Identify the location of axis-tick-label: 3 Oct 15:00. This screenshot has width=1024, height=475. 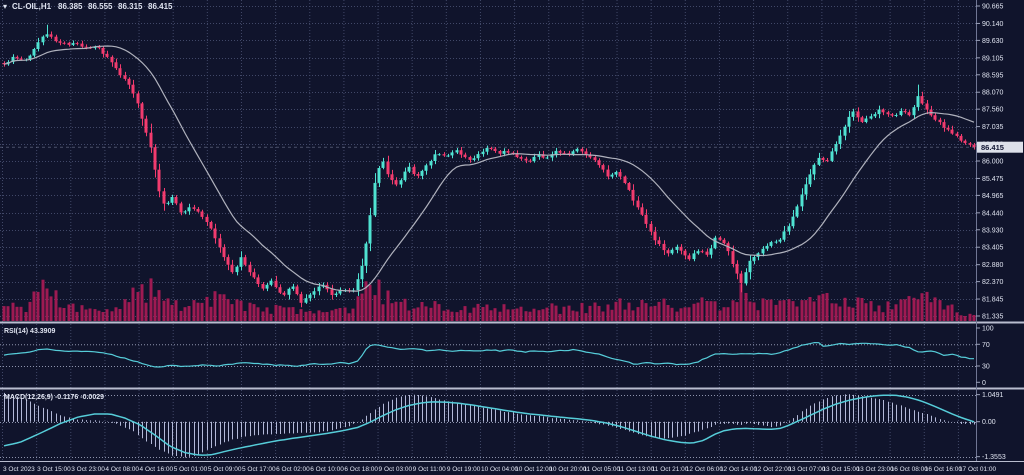
(54, 469).